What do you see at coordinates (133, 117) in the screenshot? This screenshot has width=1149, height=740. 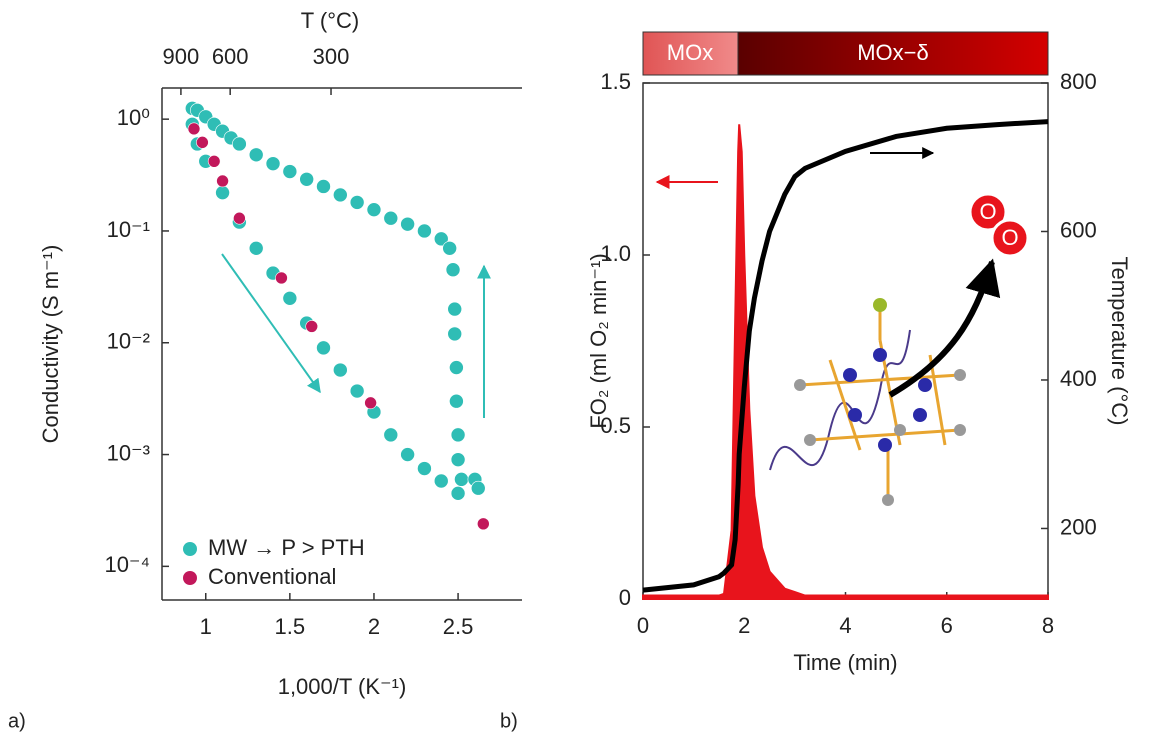 I see `y-tick-label: 10⁰` at bounding box center [133, 117].